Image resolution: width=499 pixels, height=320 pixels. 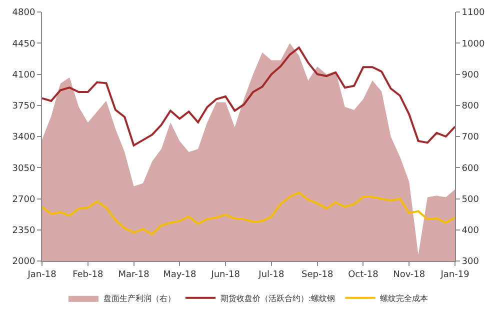 I want to click on legend-label: 螺纹完全成本, so click(x=404, y=299).